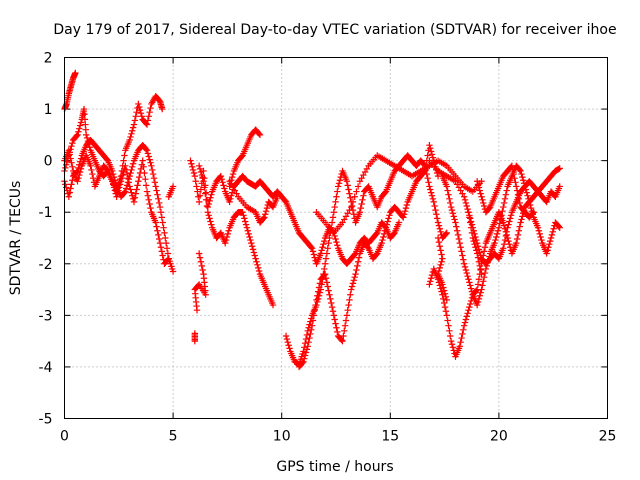  I want to click on series-arc13, so click(368, 256).